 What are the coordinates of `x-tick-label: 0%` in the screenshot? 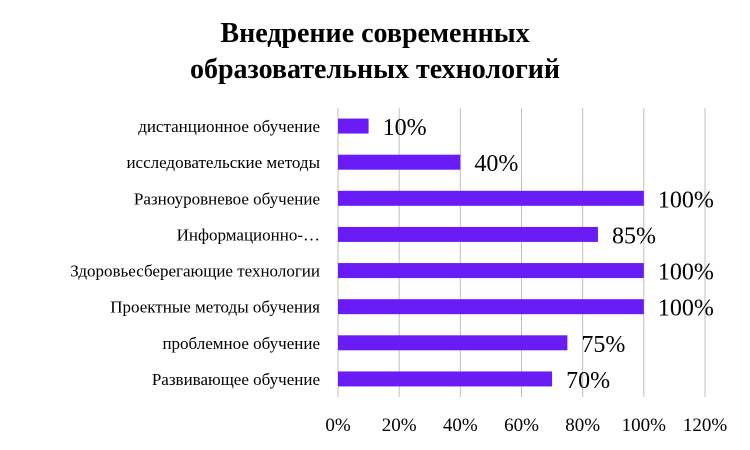 It's located at (338, 425).